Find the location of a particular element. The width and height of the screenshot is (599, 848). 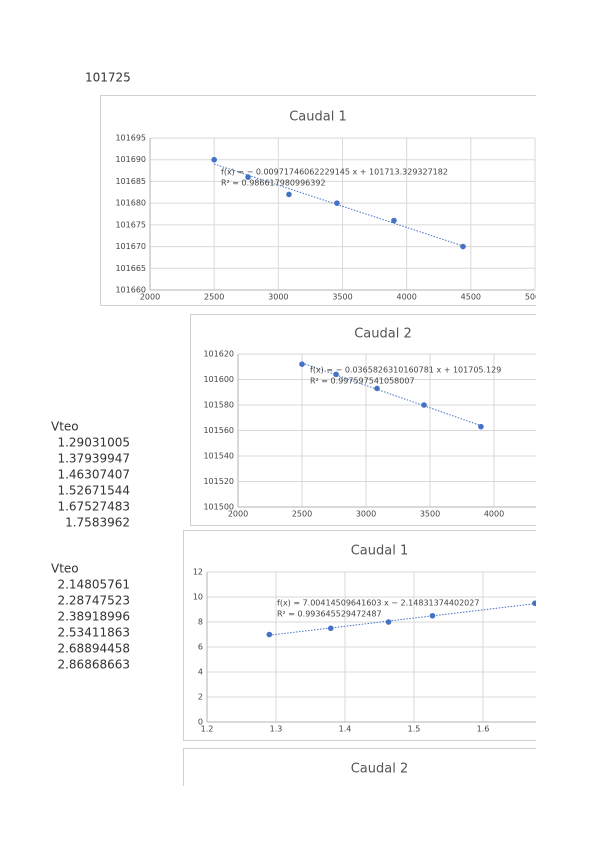

x-tick-label: 1.2 is located at coordinates (207, 729).